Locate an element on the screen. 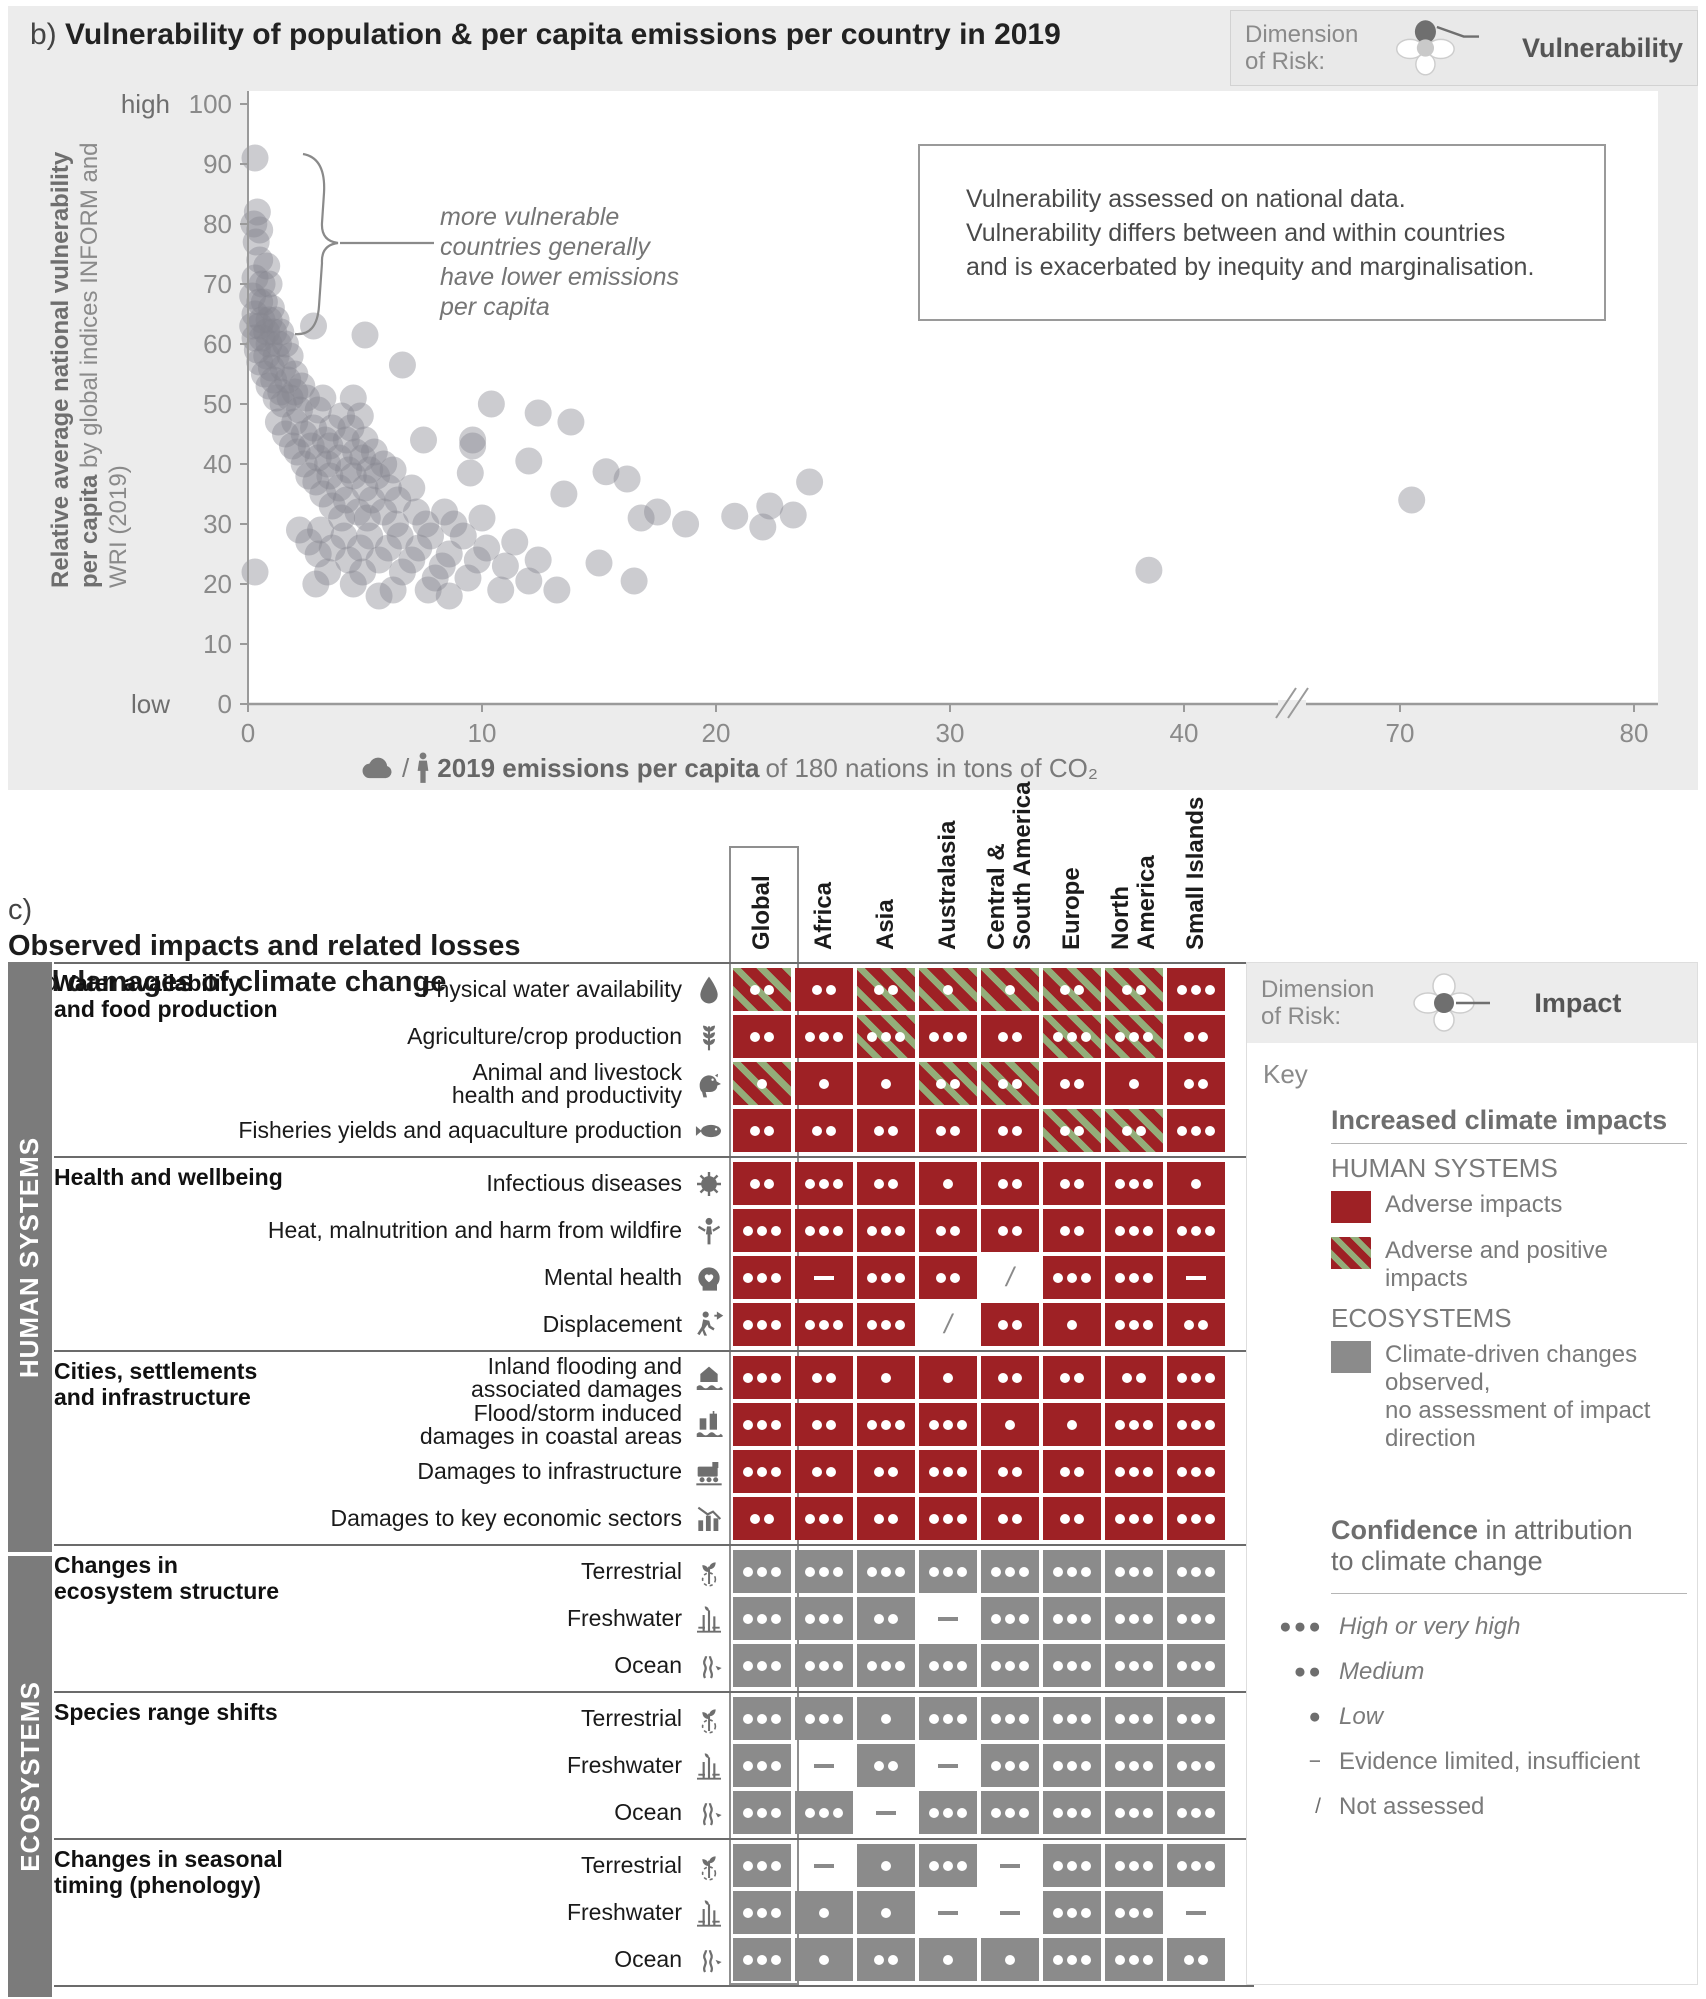 The height and width of the screenshot is (1999, 1706). row-label: Damages to key economic sectors is located at coordinates (506, 1518).